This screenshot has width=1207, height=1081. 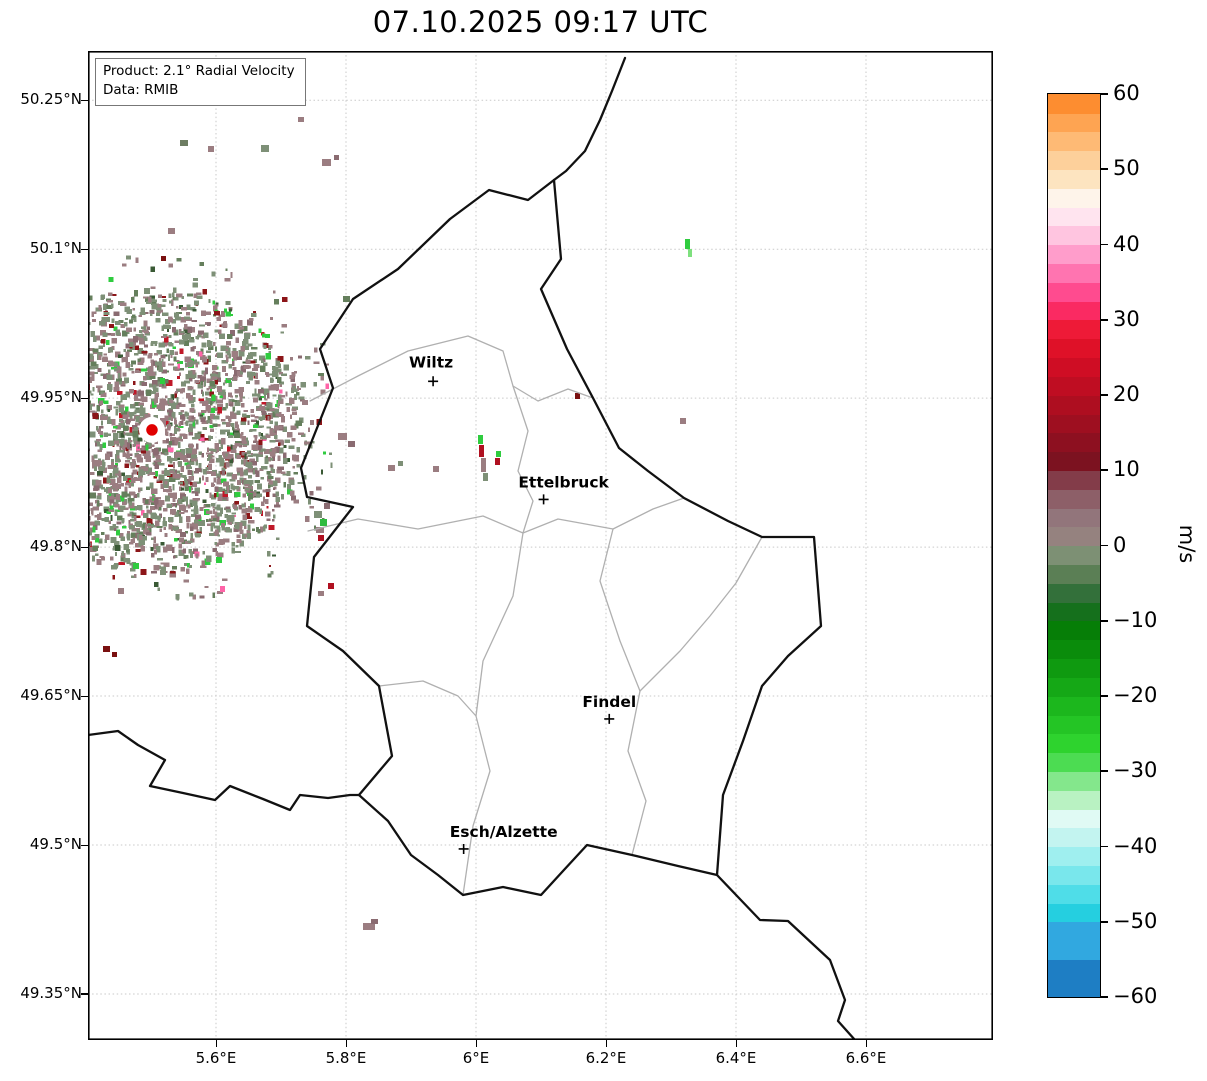 What do you see at coordinates (51, 99) in the screenshot?
I see `y-tick-label: 50.25°N` at bounding box center [51, 99].